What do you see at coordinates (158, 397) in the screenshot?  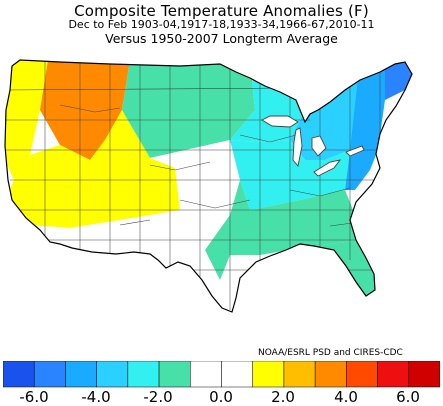 I see `tick-label: -2.0` at bounding box center [158, 397].